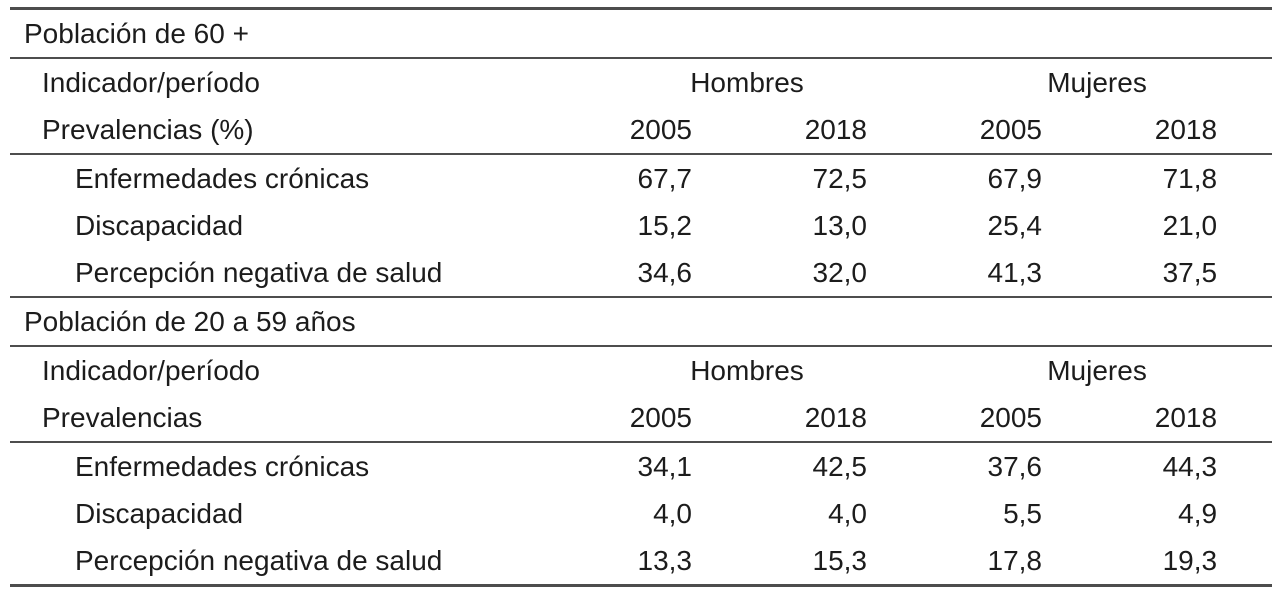 The image size is (1282, 598). Describe the element at coordinates (1185, 273) in the screenshot. I see `prevalence-value: 37,5` at that location.